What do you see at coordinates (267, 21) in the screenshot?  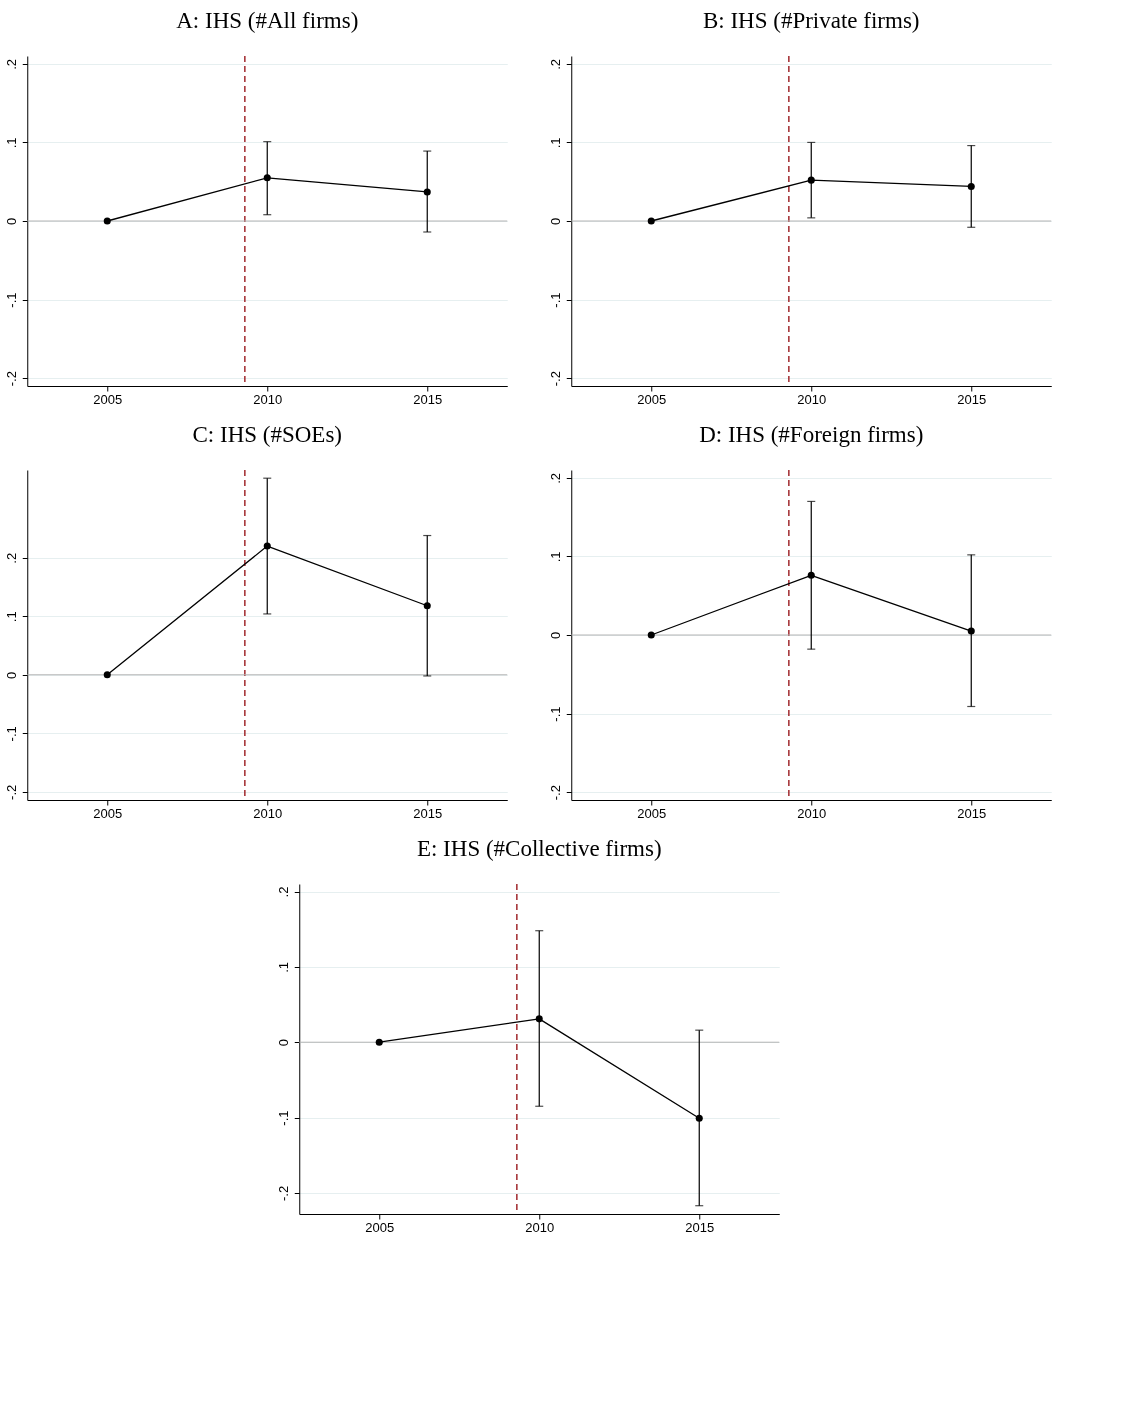 I see `chart-title: A: IHS (#All firms)` at bounding box center [267, 21].